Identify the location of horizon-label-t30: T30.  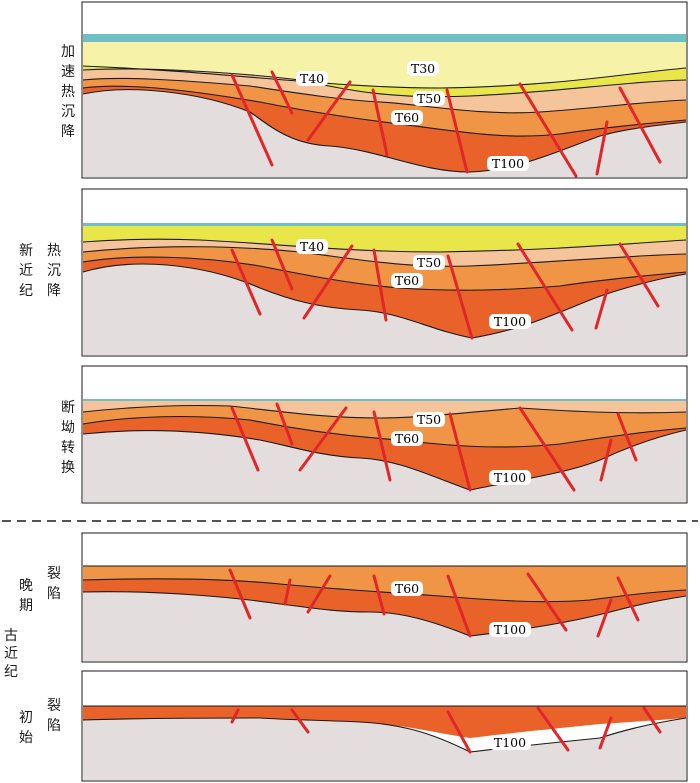
(423, 68).